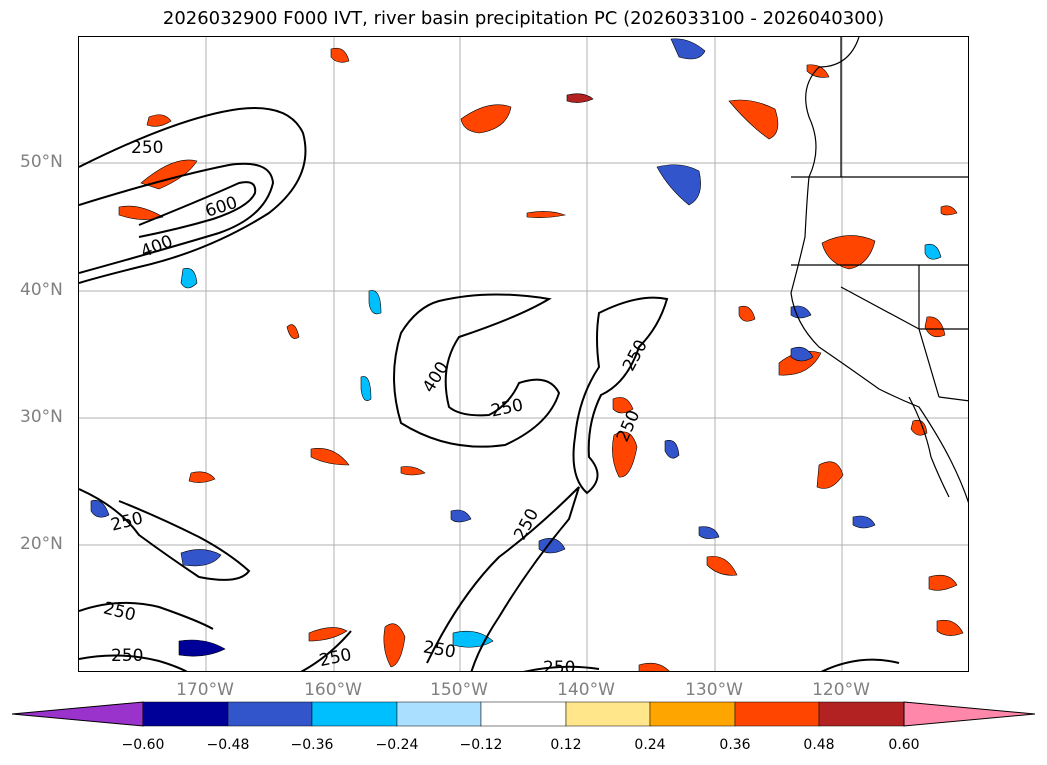  What do you see at coordinates (397, 745) in the screenshot?
I see `colorbar-tick: −0.24` at bounding box center [397, 745].